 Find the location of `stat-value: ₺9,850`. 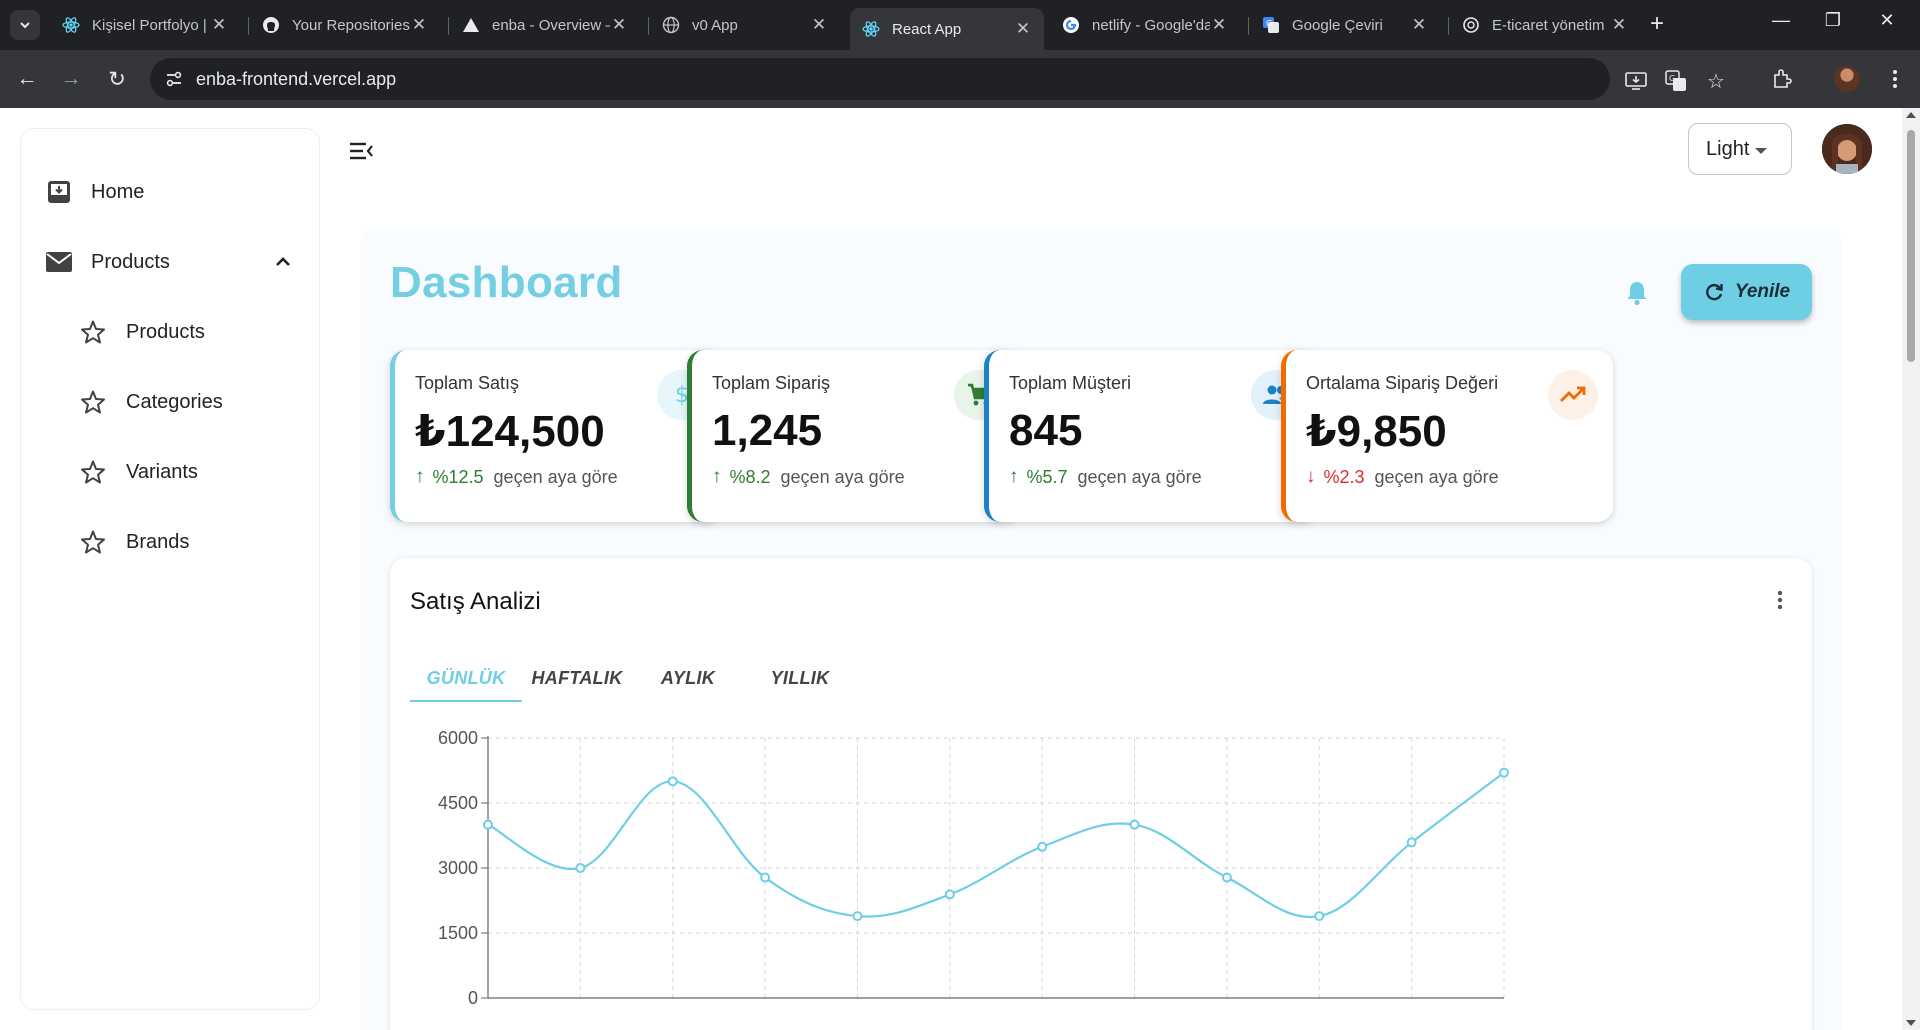

stat-value: ₺9,850 is located at coordinates (1376, 431).